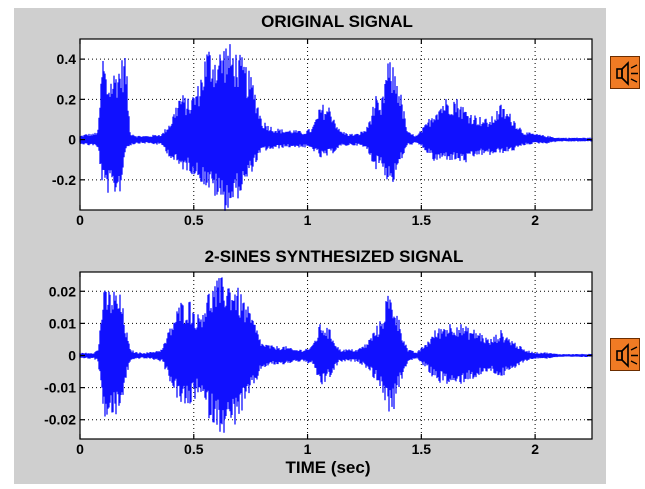  Describe the element at coordinates (64, 180) in the screenshot. I see `y-tick-label: -0.2` at that location.